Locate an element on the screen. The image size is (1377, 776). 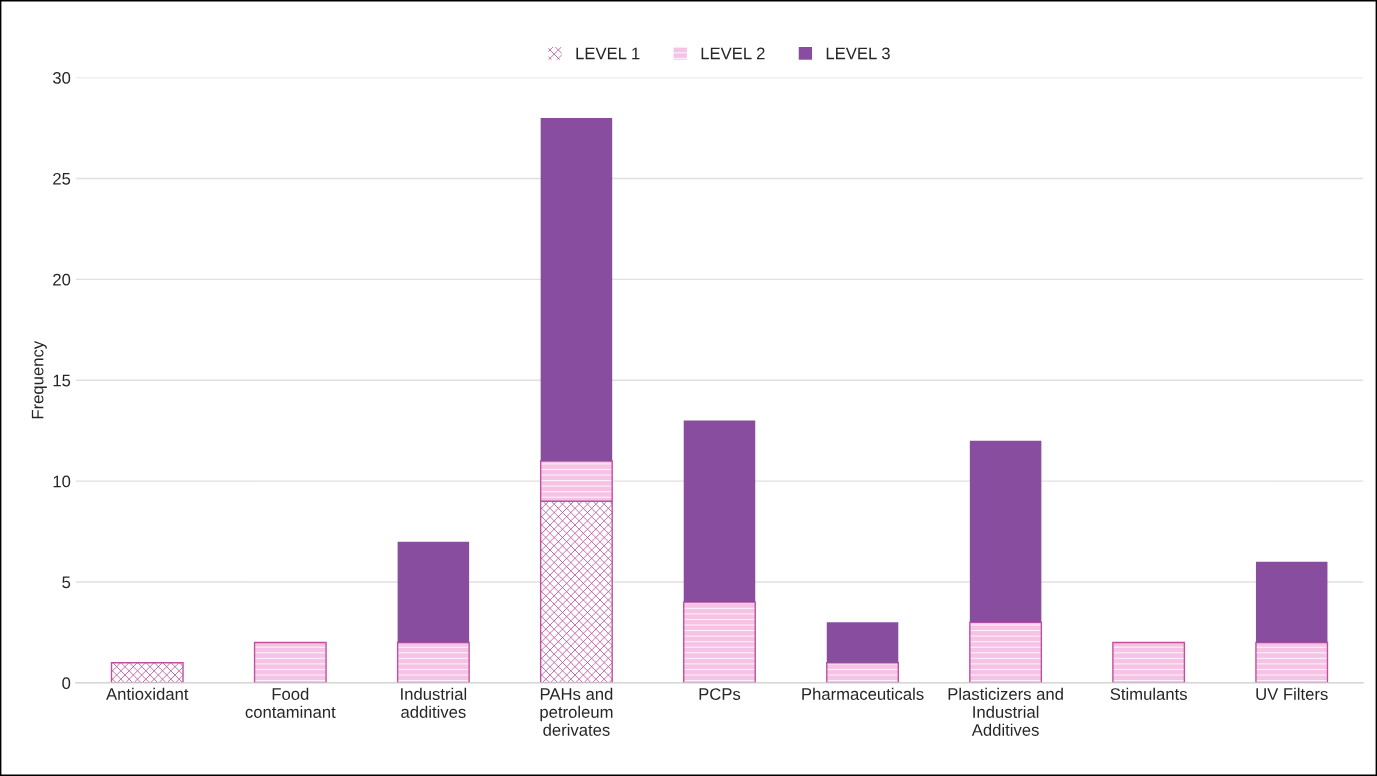
y-tick-label: 25 is located at coordinates (62, 178).